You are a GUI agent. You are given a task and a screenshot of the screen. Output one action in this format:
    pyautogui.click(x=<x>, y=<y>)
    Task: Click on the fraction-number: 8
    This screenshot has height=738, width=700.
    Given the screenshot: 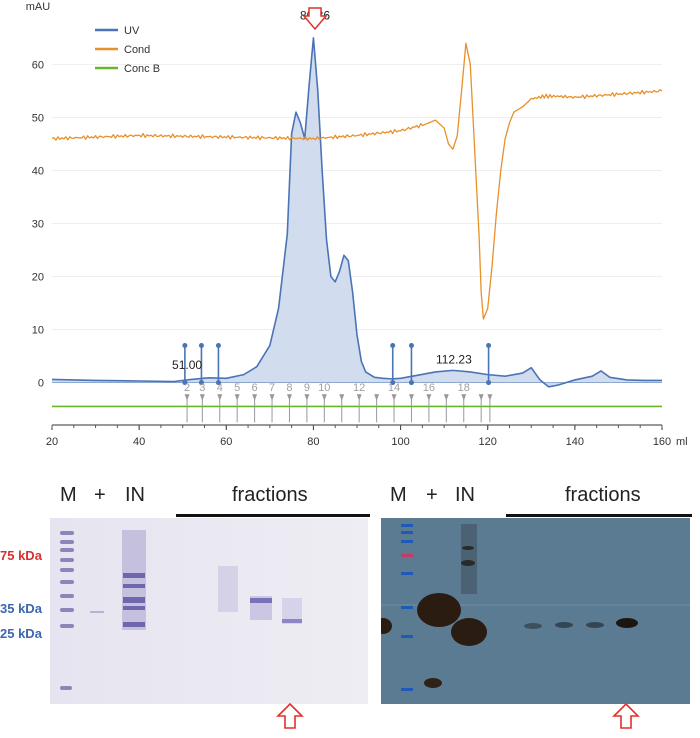 What is the action you would take?
    pyautogui.click(x=289, y=388)
    